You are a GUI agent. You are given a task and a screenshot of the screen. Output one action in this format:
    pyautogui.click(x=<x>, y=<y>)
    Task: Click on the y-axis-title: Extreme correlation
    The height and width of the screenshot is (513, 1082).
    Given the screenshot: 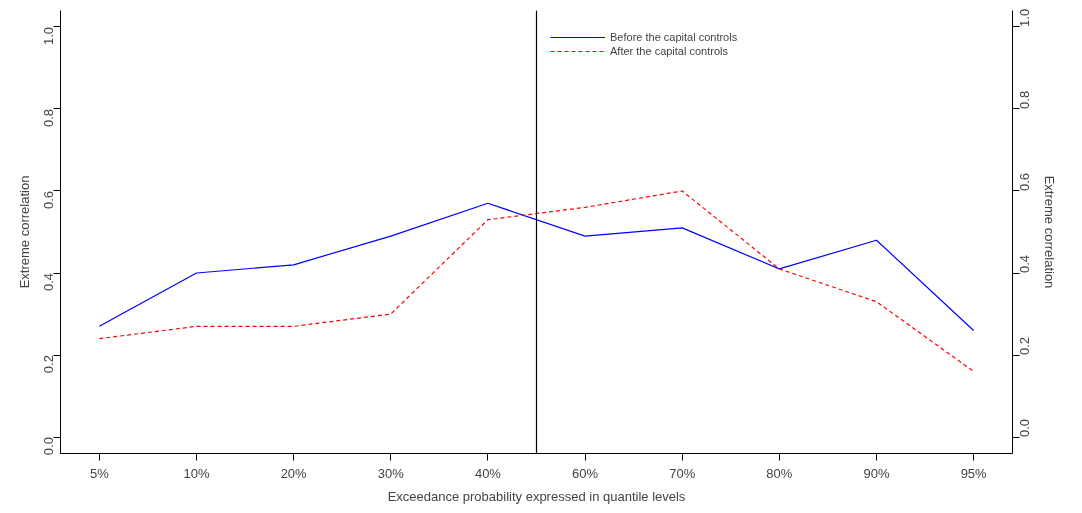 What is the action you would take?
    pyautogui.click(x=24, y=232)
    